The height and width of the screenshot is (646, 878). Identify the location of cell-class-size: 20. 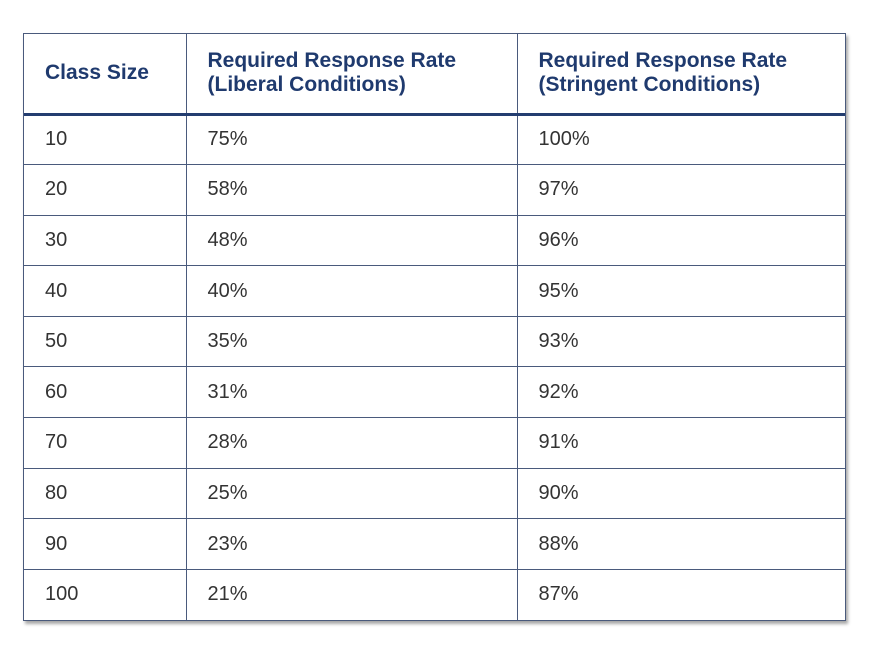
(105, 190).